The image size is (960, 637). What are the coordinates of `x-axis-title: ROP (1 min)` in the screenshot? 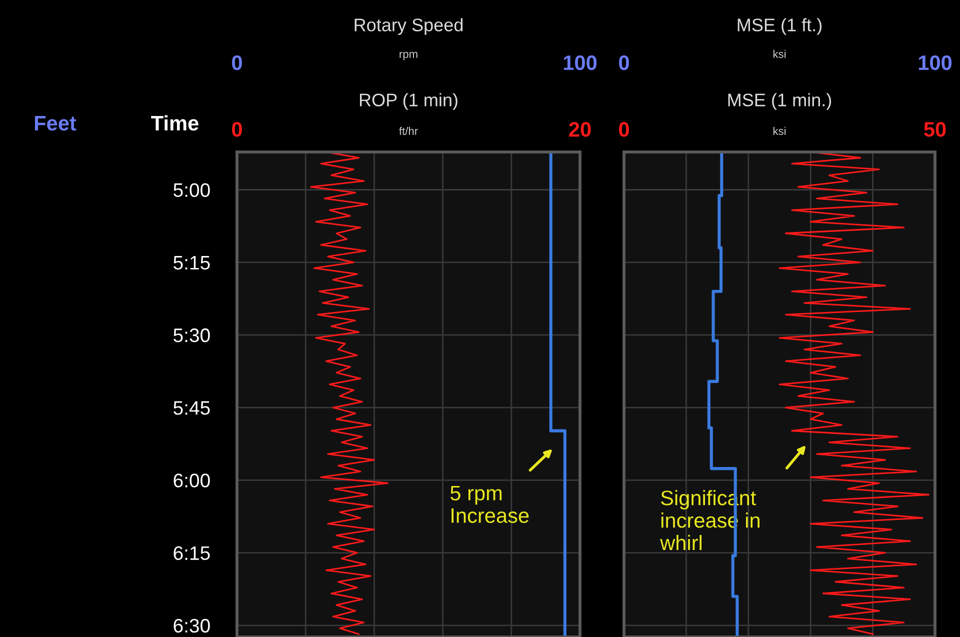 It's located at (409, 101).